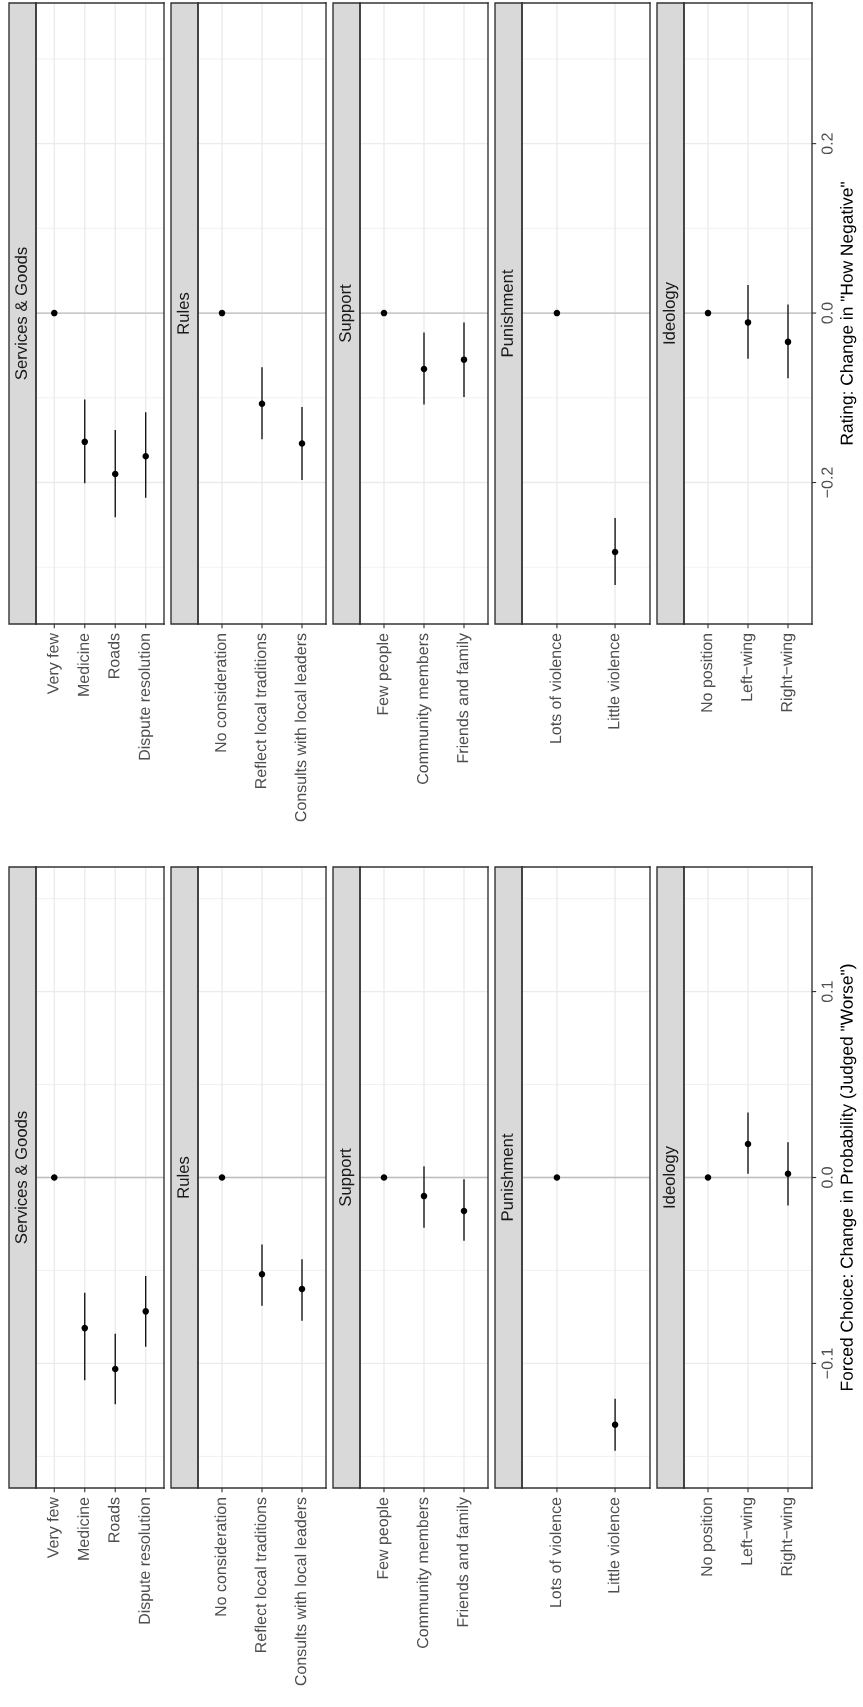  What do you see at coordinates (827, 482) in the screenshot?
I see `y-tick-label: −0.2` at bounding box center [827, 482].